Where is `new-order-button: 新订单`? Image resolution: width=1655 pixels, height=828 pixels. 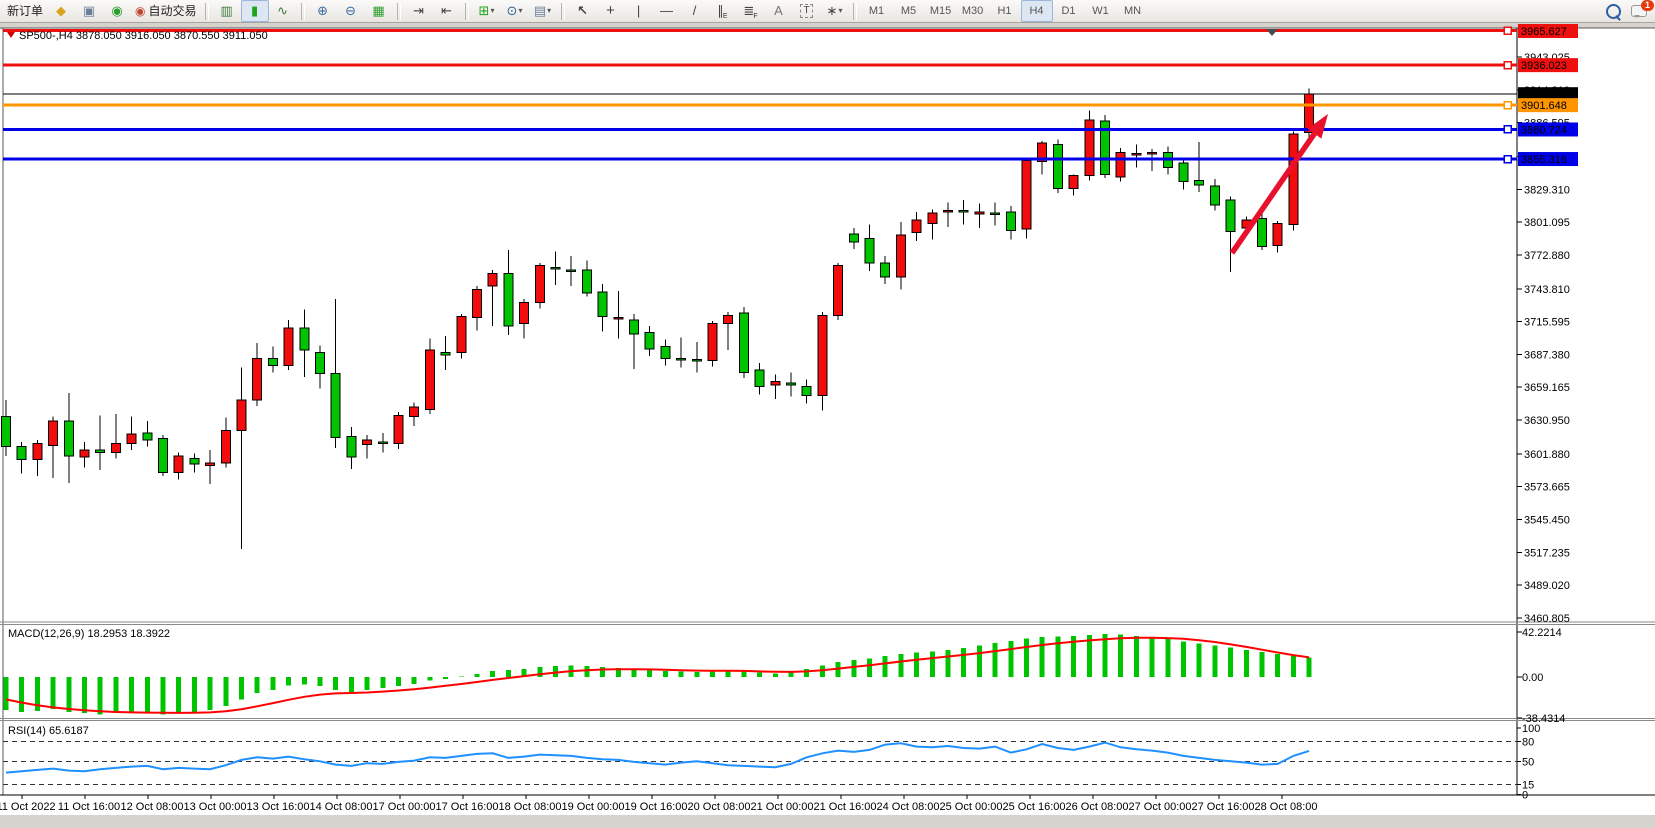 new-order-button: 新订单 is located at coordinates (25, 11).